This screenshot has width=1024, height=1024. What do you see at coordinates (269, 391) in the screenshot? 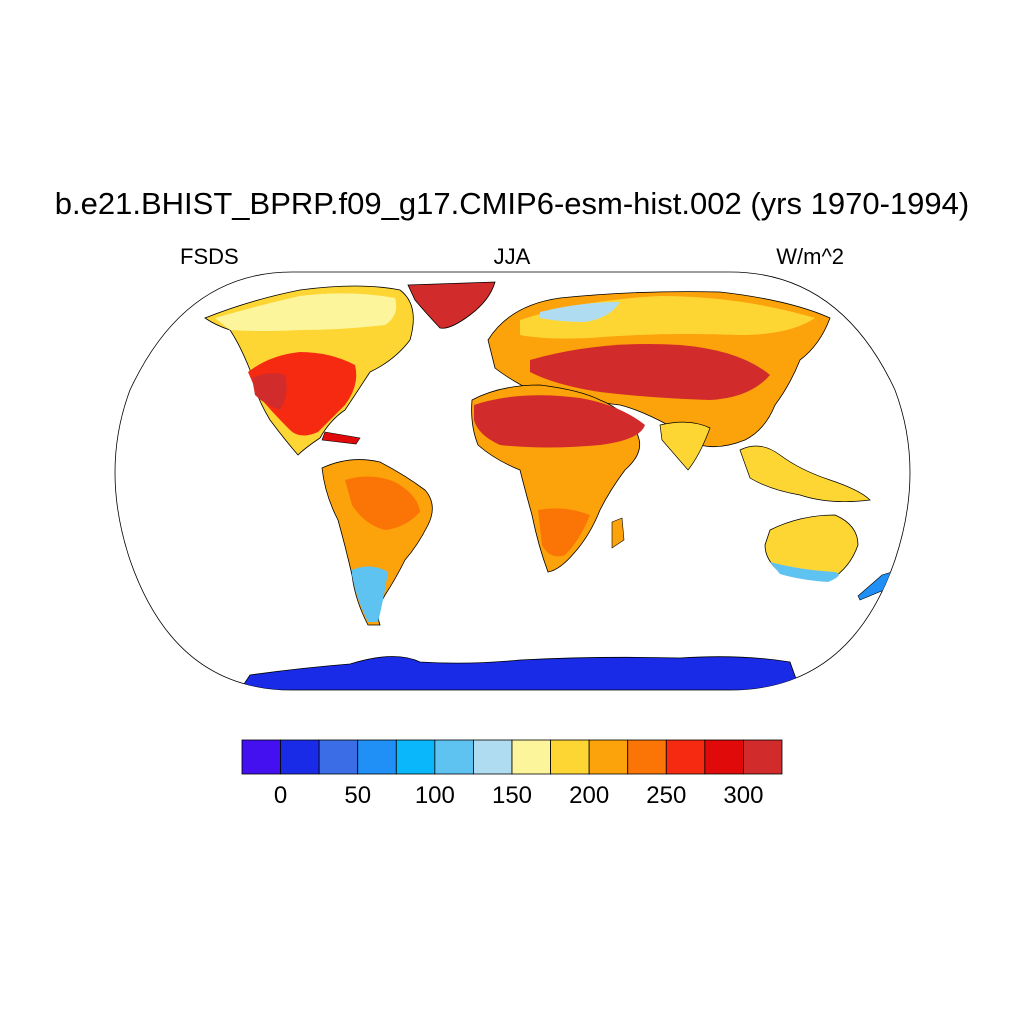
I see `us-southwest-hot` at bounding box center [269, 391].